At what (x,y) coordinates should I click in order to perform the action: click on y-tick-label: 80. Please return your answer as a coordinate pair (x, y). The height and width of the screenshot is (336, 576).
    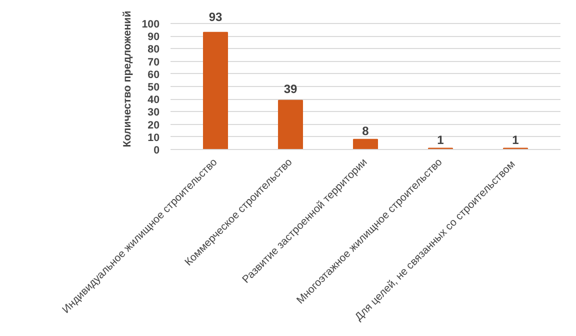
    Looking at the image, I should click on (154, 50).